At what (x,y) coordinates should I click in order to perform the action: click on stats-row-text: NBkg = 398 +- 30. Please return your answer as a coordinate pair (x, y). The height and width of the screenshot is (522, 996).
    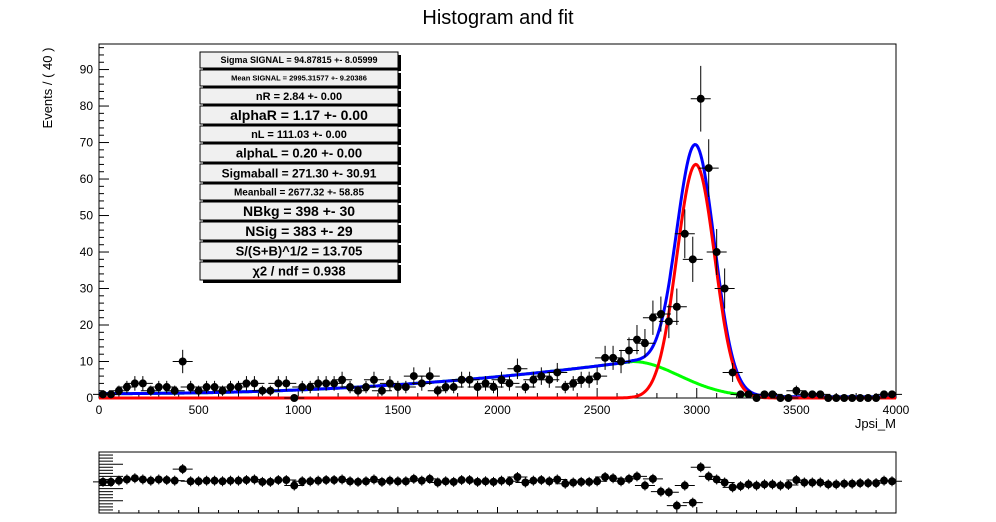
    Looking at the image, I should click on (299, 211).